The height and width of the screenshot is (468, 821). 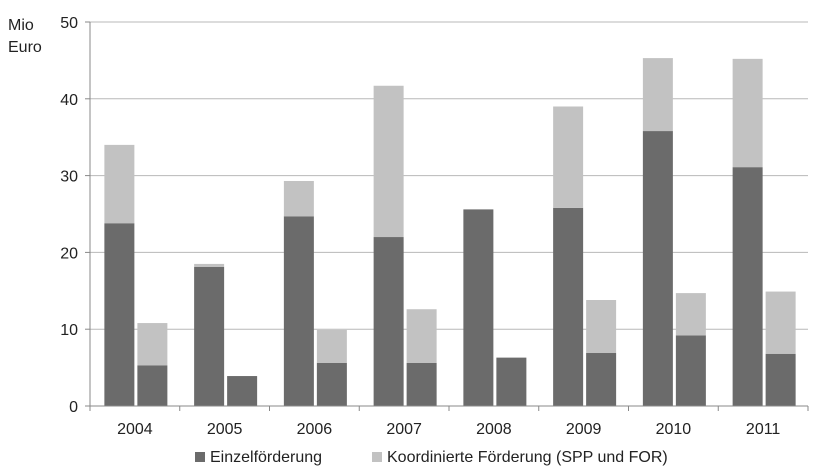 I want to click on y-tick-label-20: 20, so click(x=69, y=253).